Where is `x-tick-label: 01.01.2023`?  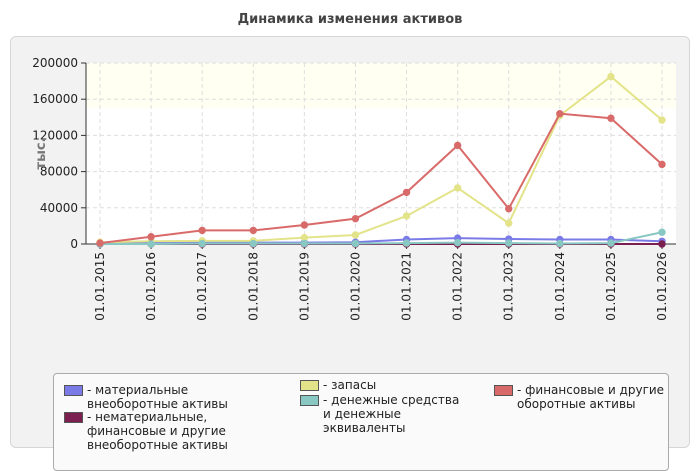 x-tick-label: 01.01.2023 is located at coordinates (509, 286).